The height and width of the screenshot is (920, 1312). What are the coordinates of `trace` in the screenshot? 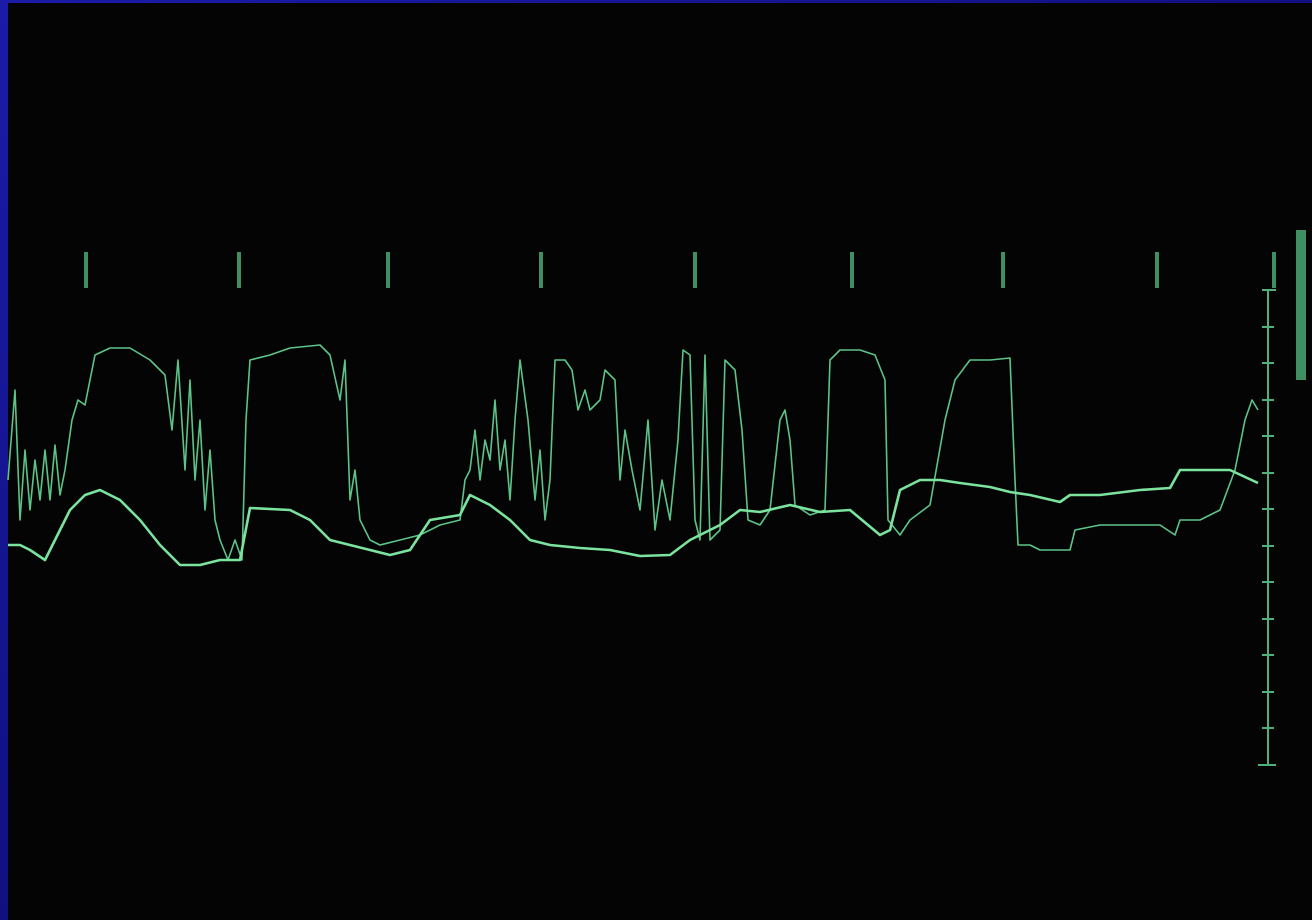 It's located at (633, 517).